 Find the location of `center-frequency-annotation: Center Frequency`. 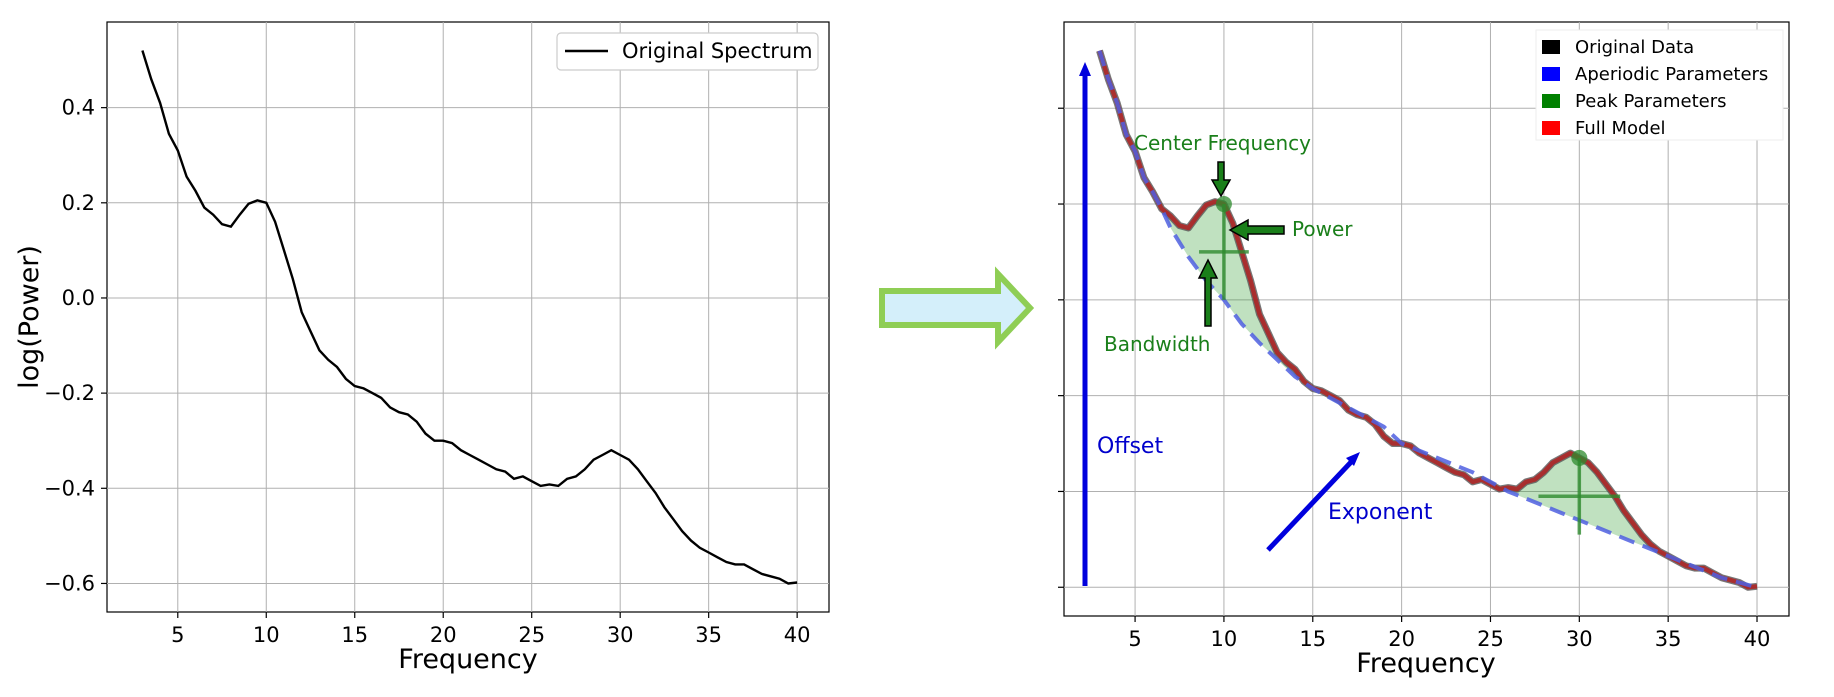

center-frequency-annotation: Center Frequency is located at coordinates (1222, 143).